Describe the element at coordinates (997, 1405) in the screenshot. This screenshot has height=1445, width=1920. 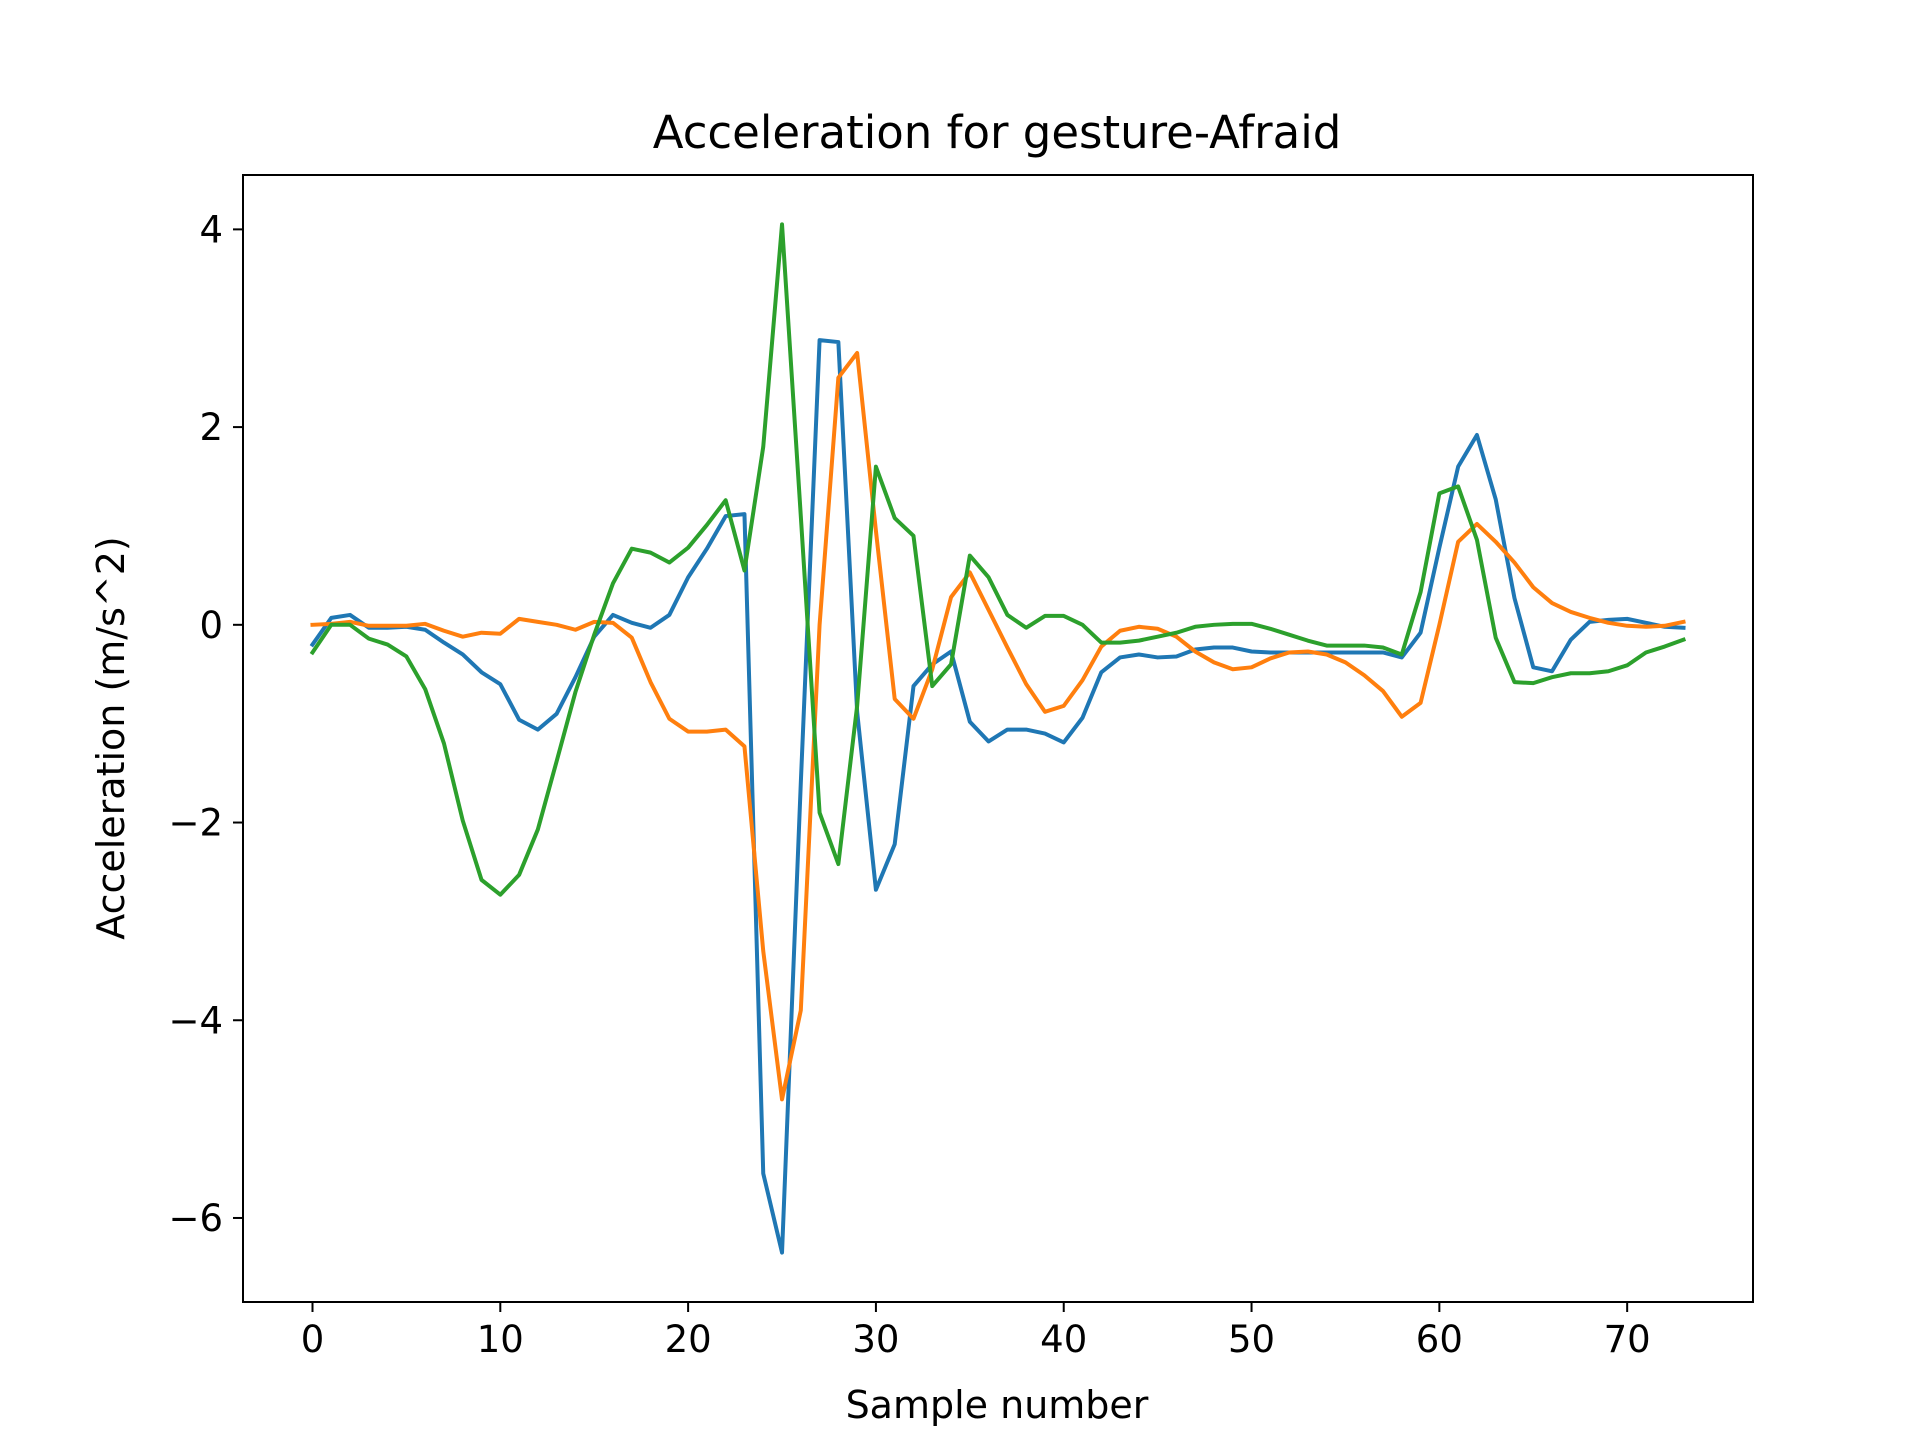
I see `x-axis-label: Sample number` at that location.